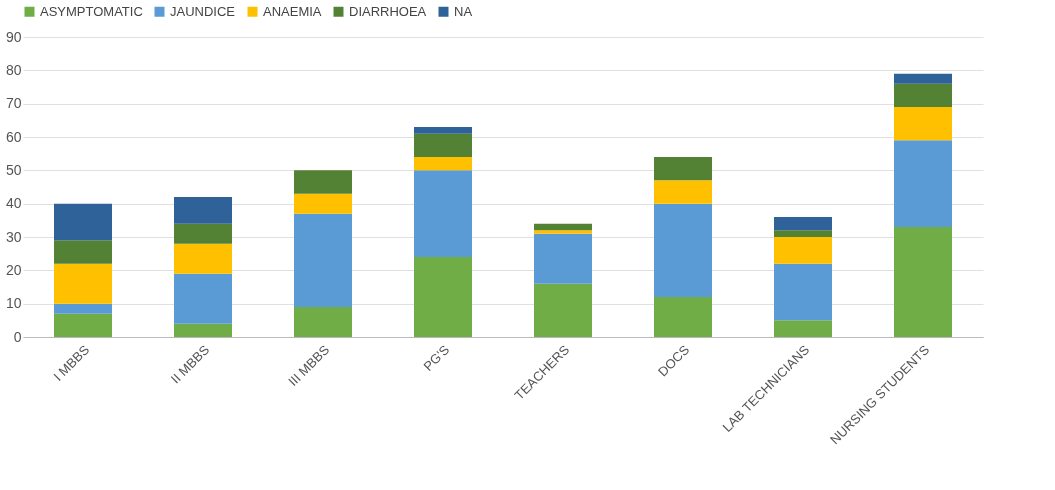 Image resolution: width=1055 pixels, height=490 pixels. What do you see at coordinates (17, 336) in the screenshot?
I see `y-tick-label: 0` at bounding box center [17, 336].